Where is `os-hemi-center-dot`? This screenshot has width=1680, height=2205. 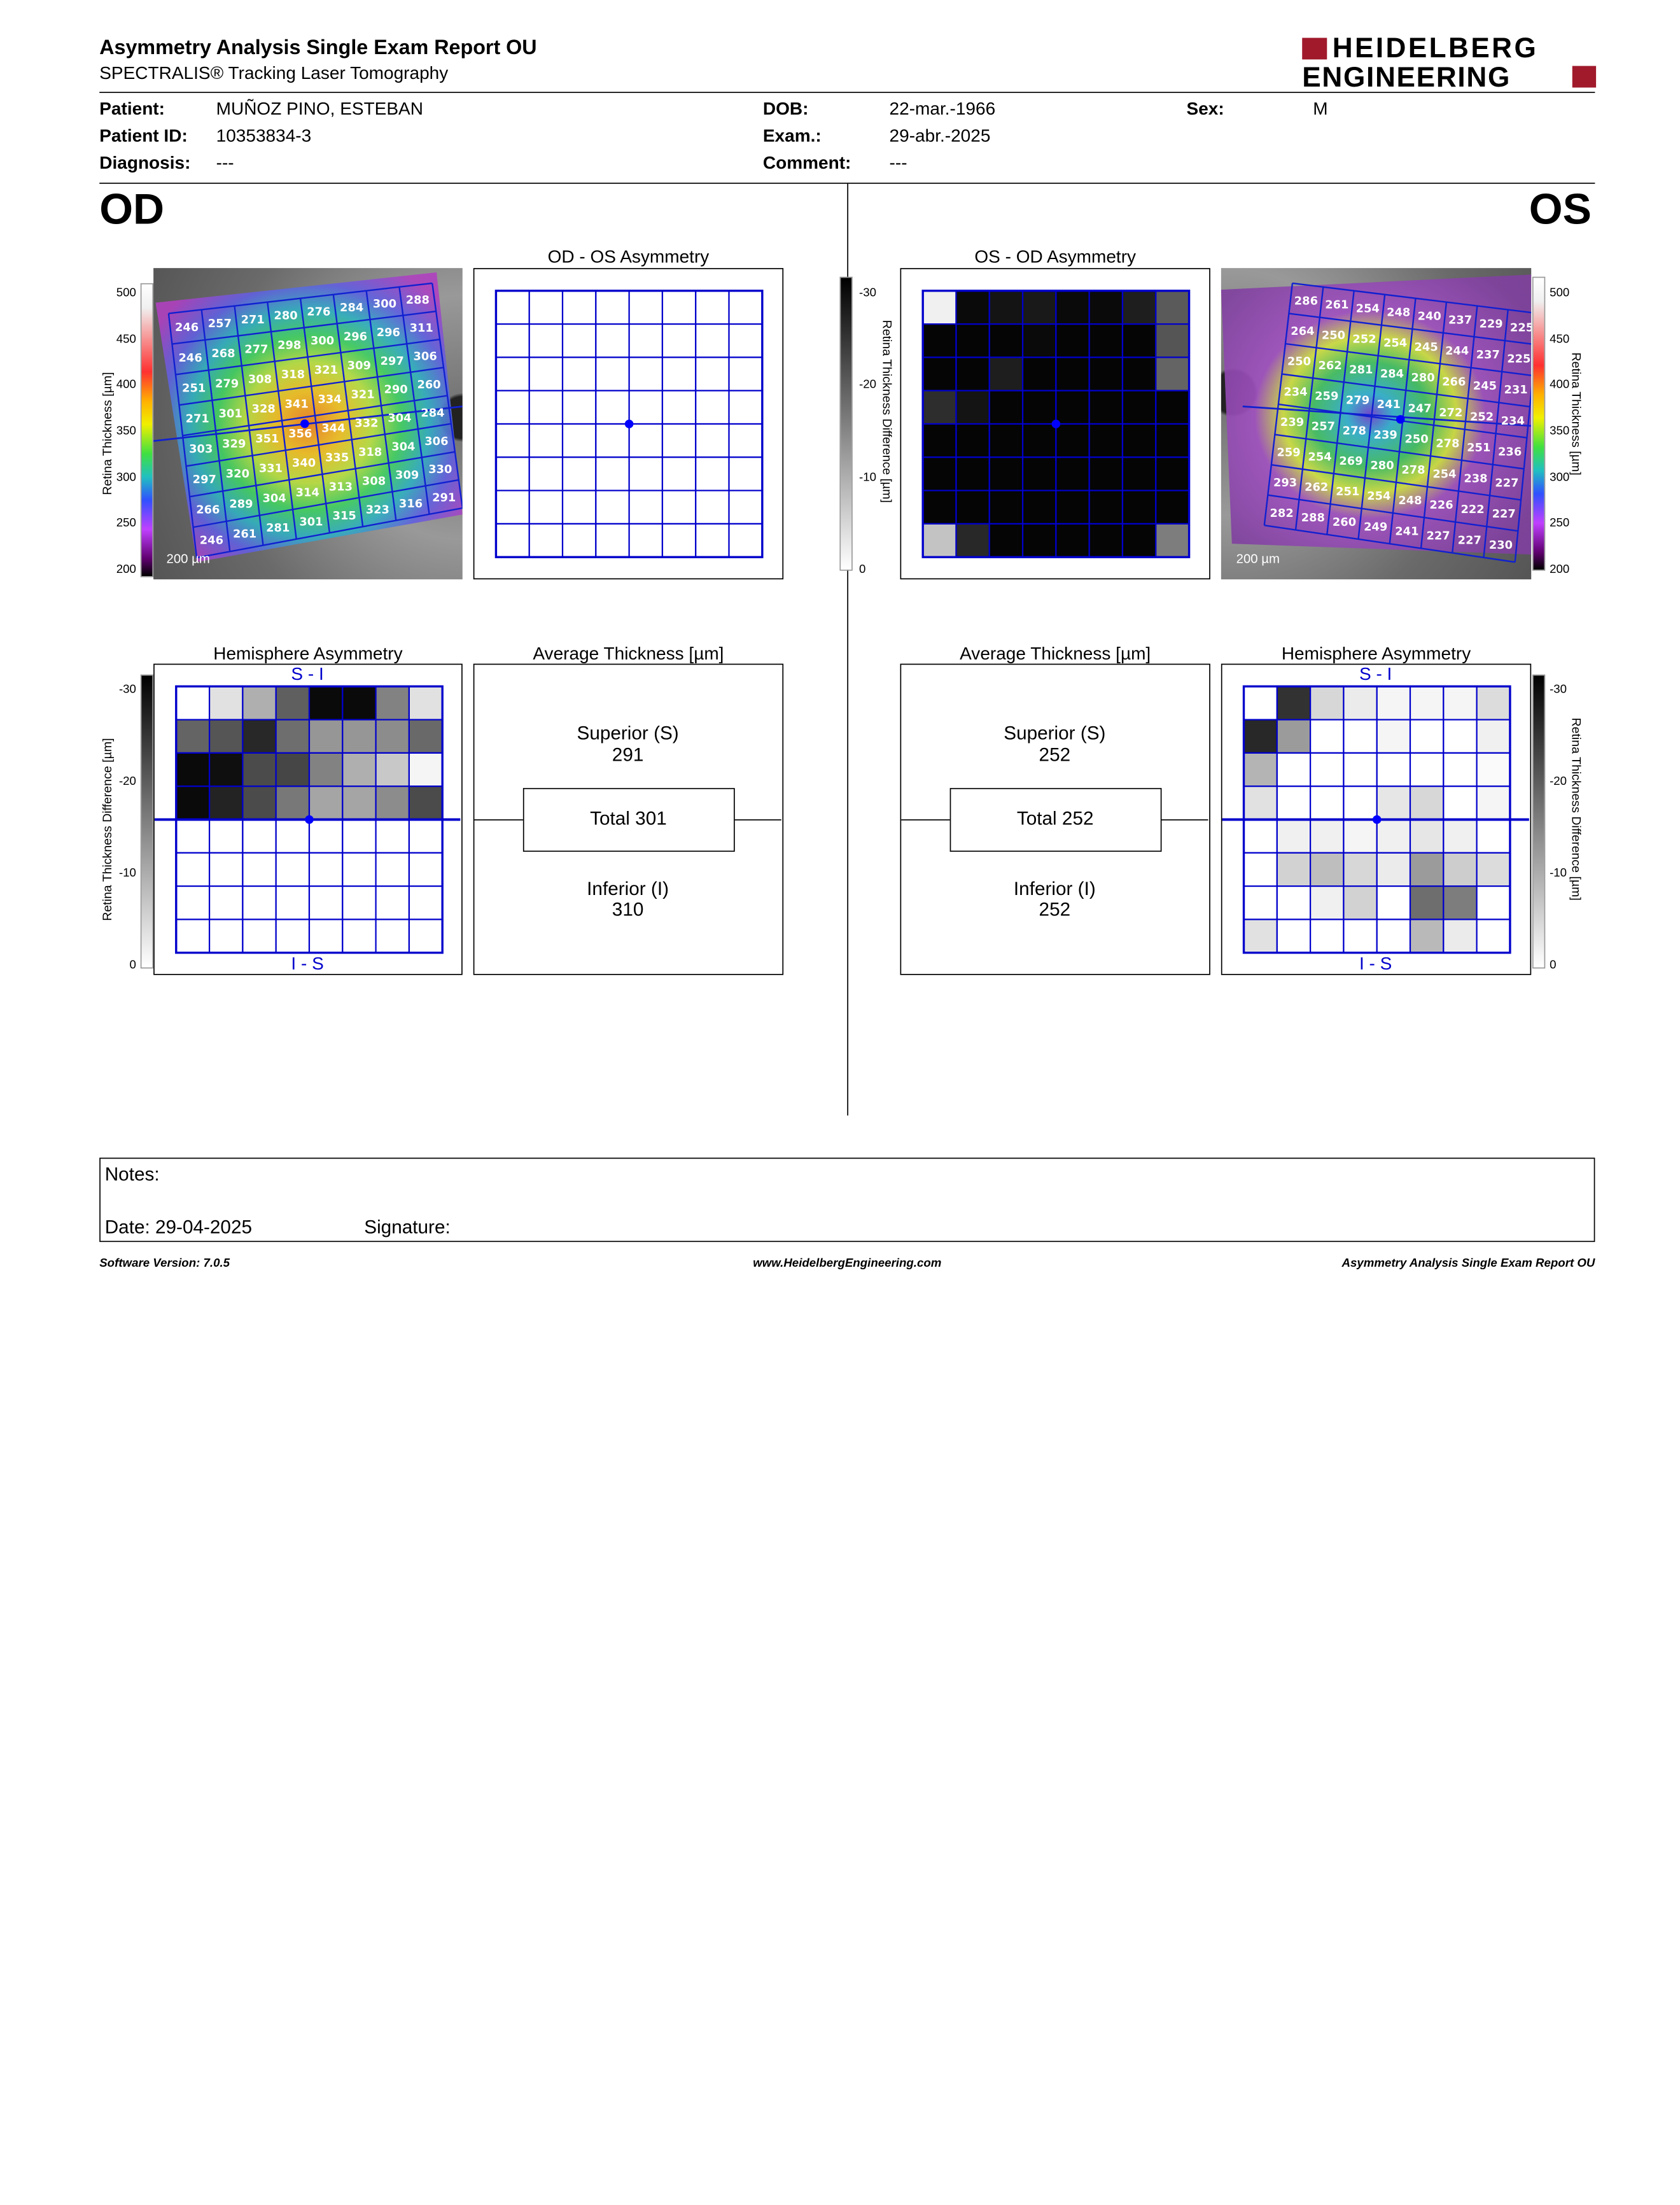 os-hemi-center-dot is located at coordinates (1377, 819).